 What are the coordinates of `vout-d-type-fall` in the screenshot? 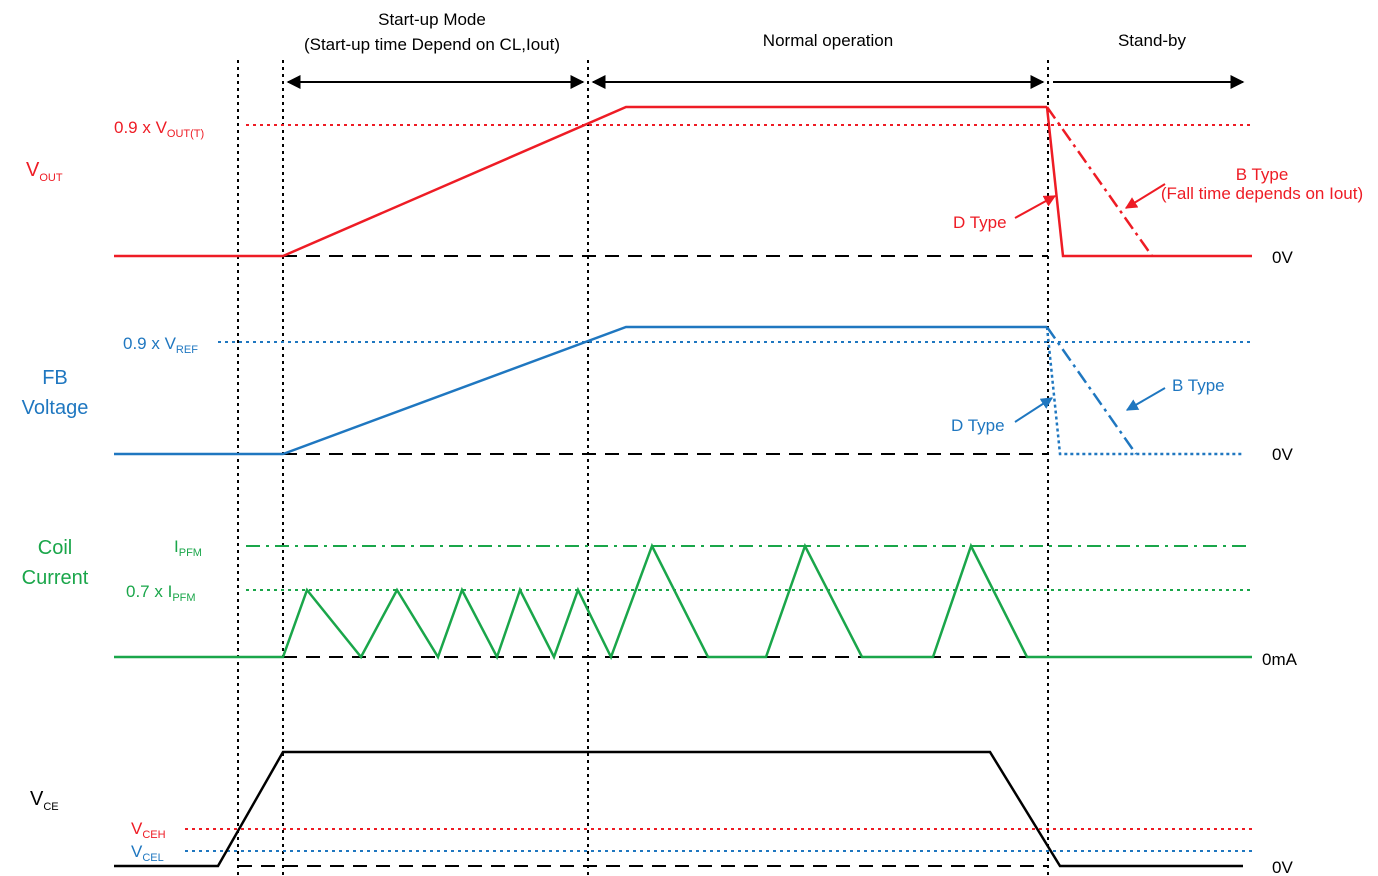 It's located at (1148, 182).